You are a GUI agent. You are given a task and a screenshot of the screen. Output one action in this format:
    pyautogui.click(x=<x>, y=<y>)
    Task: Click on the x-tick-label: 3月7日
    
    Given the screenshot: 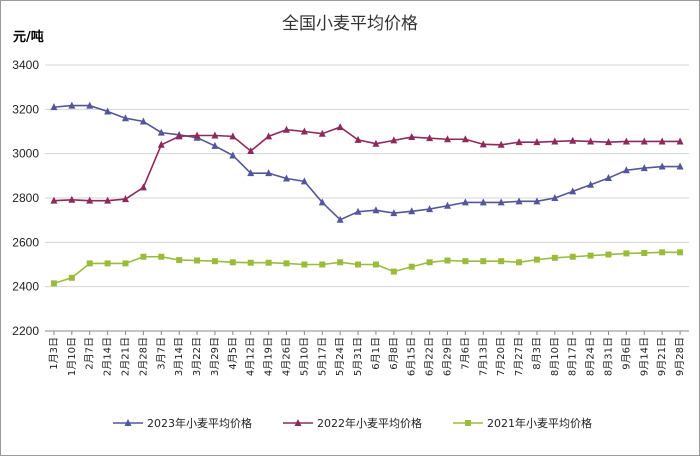 What is the action you would take?
    pyautogui.click(x=161, y=353)
    